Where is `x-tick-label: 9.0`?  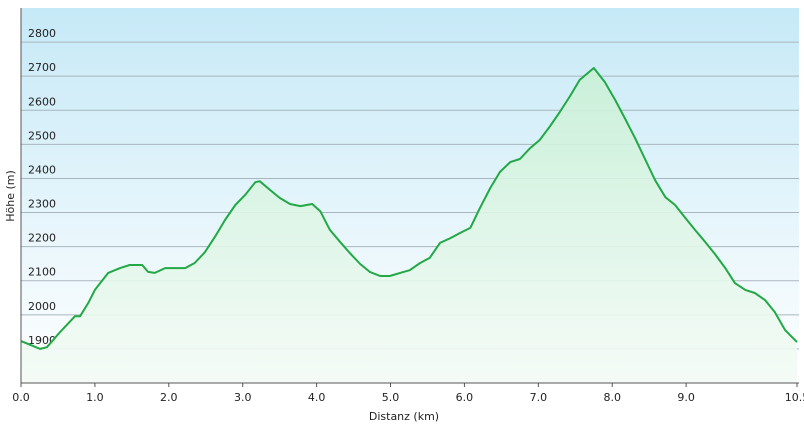
x-tick-label: 9.0 is located at coordinates (686, 397).